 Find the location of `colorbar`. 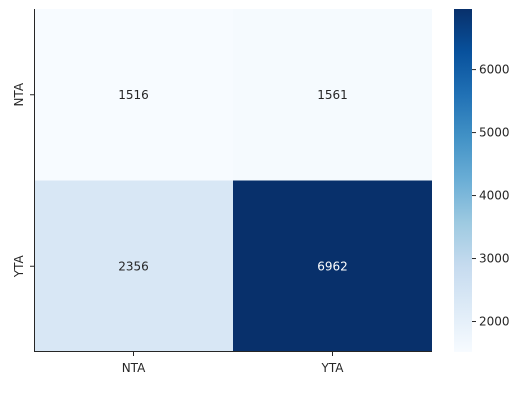

colorbar is located at coordinates (463, 180).